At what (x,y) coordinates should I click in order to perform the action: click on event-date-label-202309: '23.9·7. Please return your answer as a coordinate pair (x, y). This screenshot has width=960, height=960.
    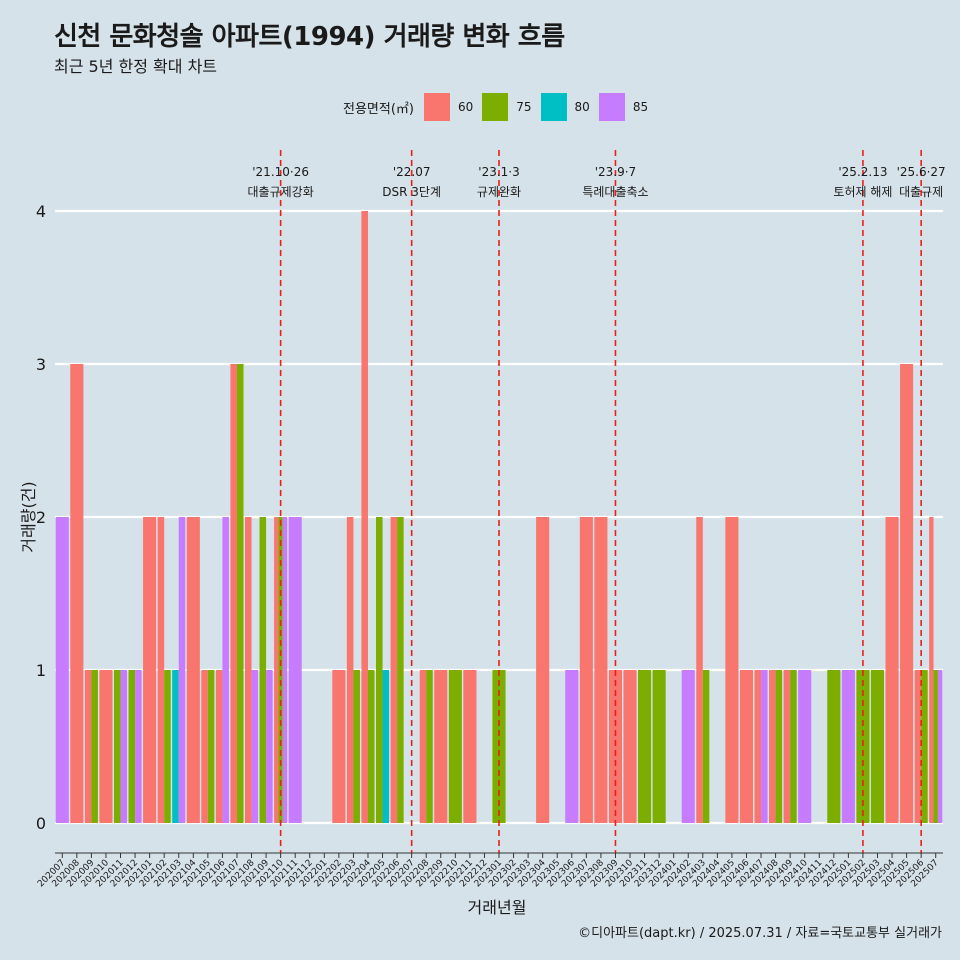
    Looking at the image, I should click on (615, 172).